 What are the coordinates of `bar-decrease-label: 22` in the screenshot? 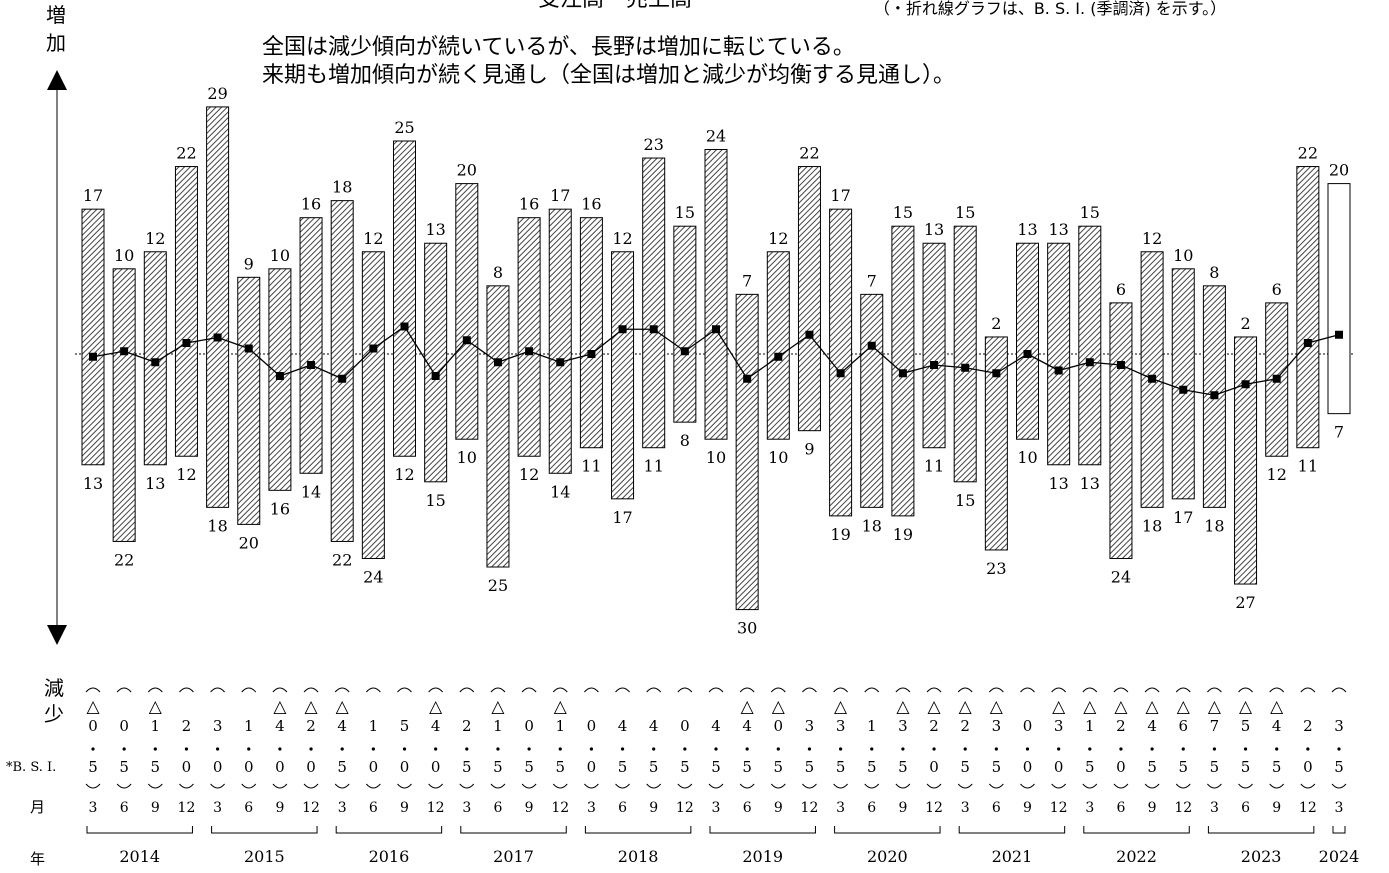 It's located at (342, 559).